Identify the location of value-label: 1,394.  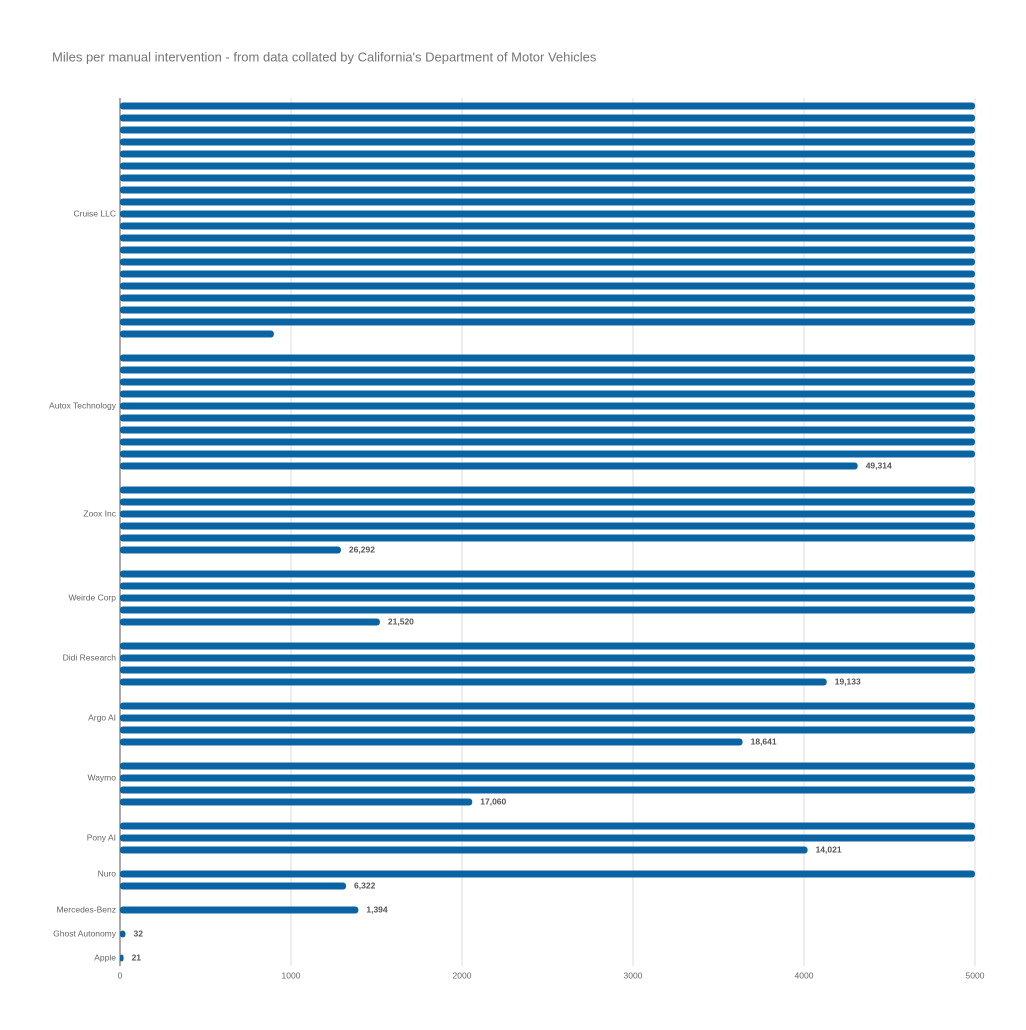
(377, 909).